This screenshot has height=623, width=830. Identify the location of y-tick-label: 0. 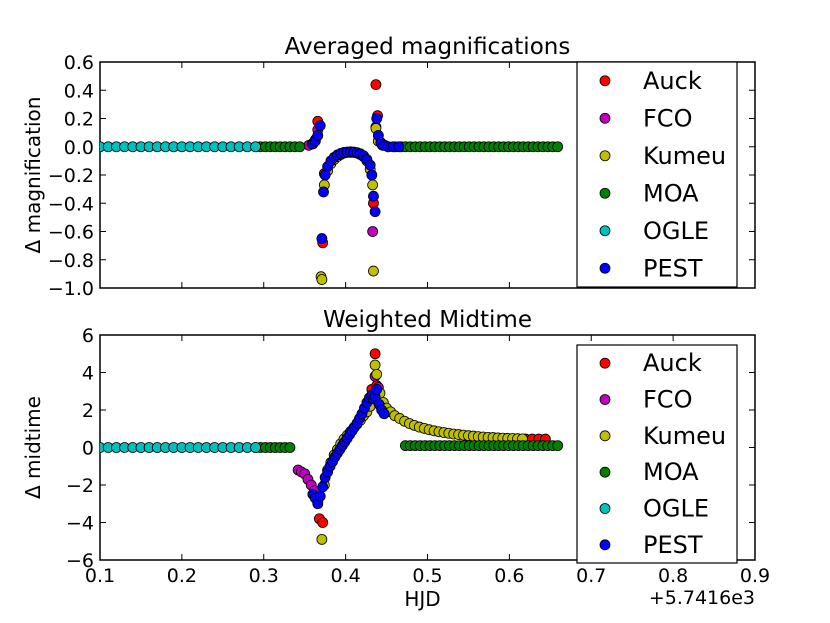
(88, 449).